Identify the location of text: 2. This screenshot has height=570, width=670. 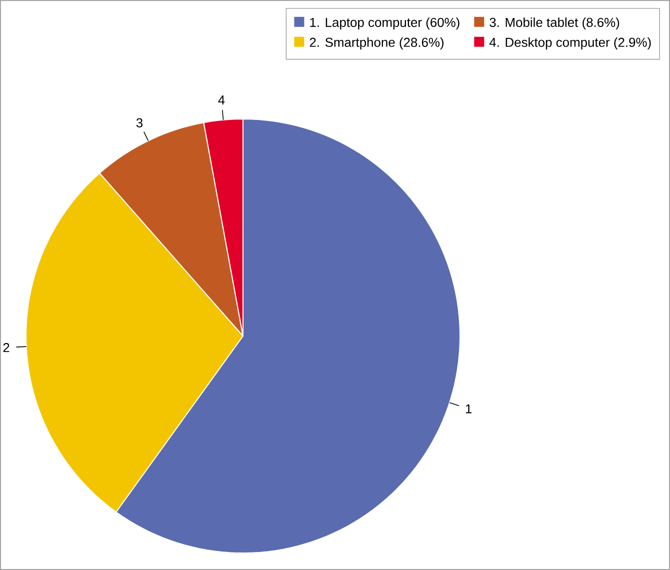
(6, 347).